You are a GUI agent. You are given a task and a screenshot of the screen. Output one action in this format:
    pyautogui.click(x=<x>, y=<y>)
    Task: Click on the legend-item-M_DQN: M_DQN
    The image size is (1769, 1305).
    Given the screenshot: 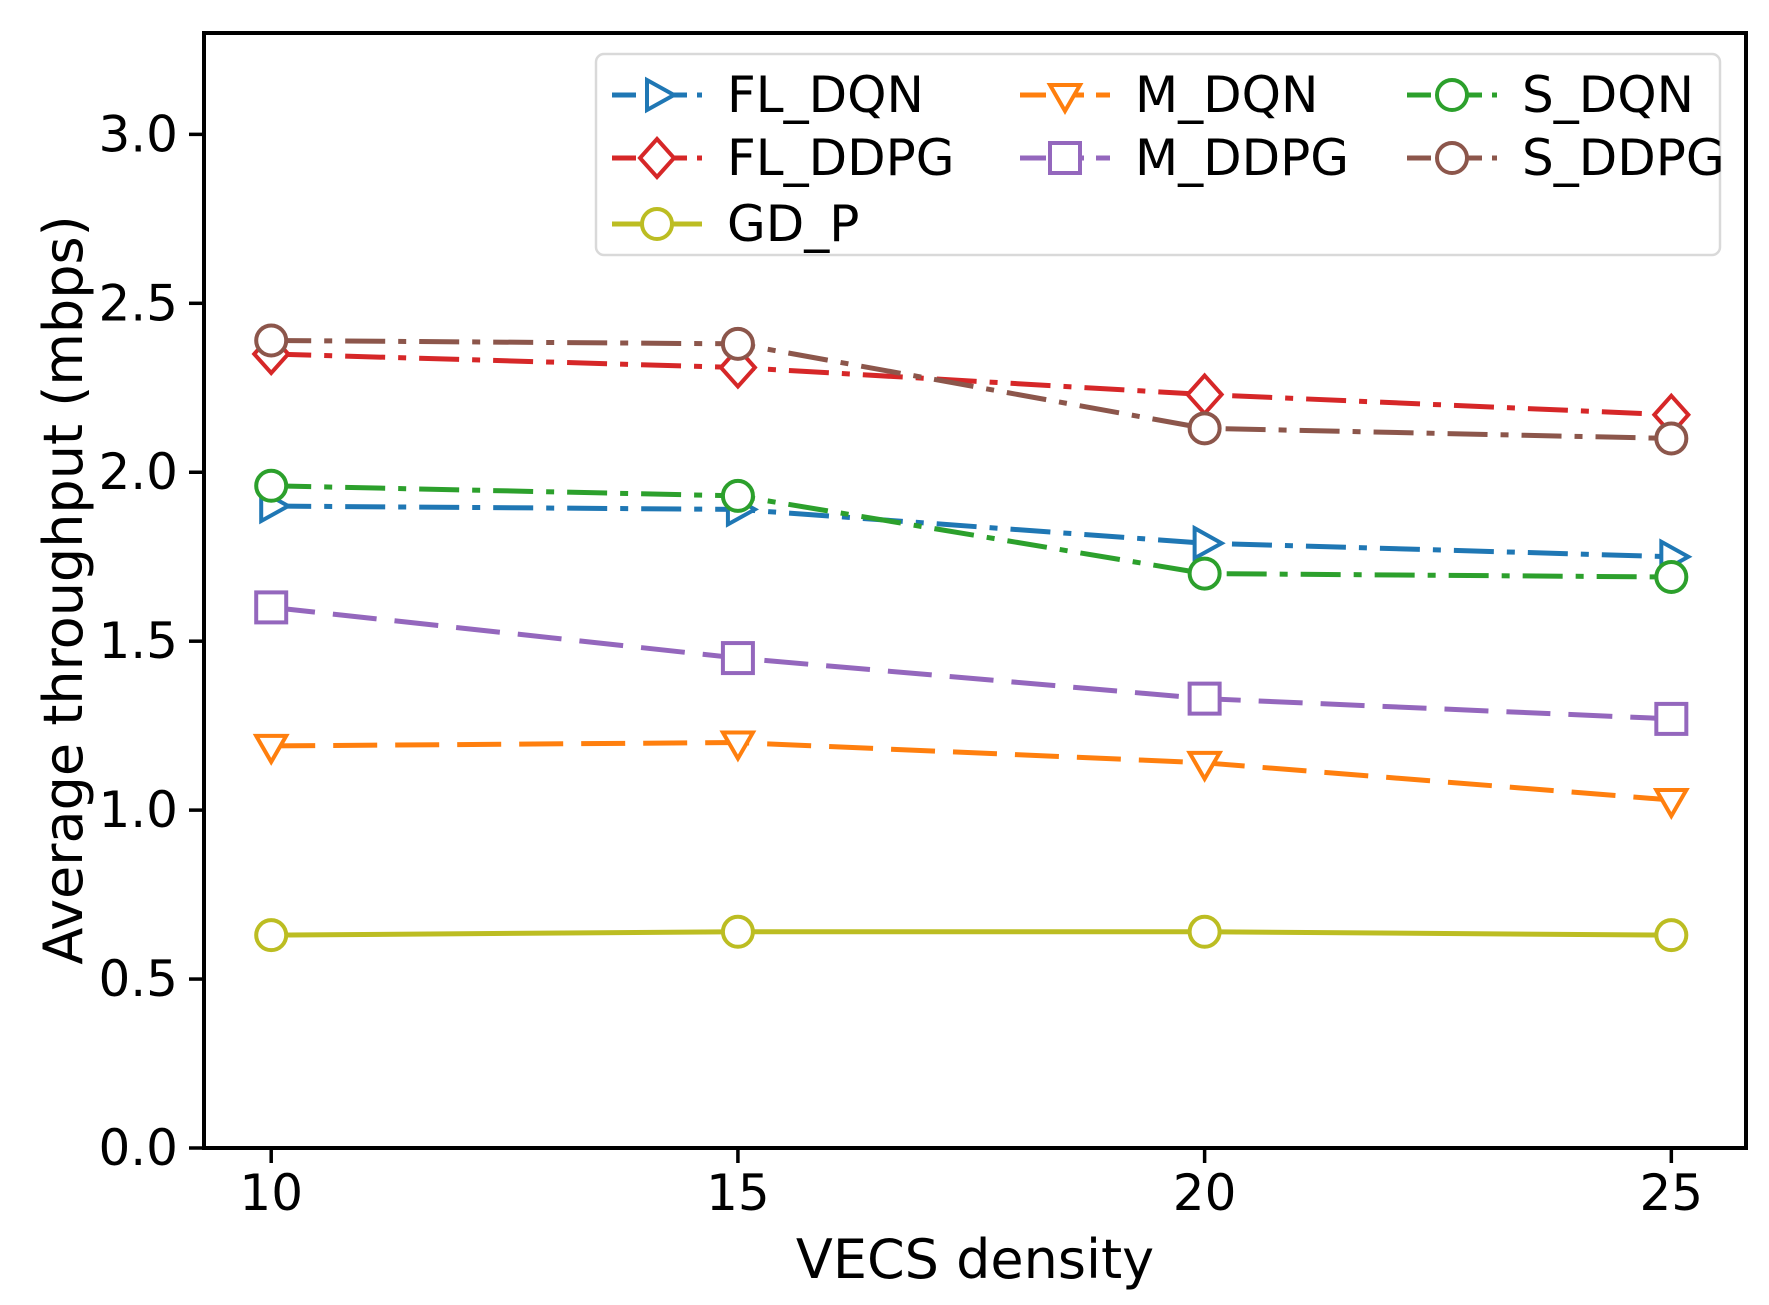 What is the action you would take?
    pyautogui.click(x=1169, y=95)
    